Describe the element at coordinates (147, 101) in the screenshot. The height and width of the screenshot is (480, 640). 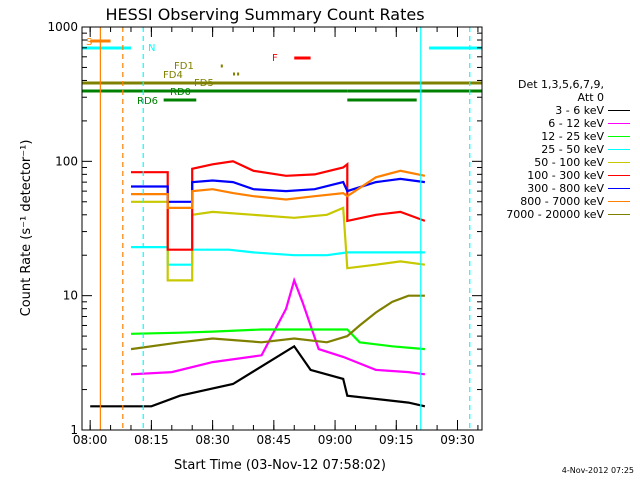
I see `flag-label-rd6: RD6` at that location.